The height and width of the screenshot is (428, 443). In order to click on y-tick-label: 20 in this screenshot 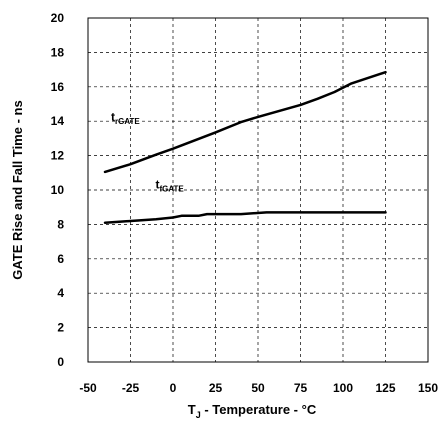, I will do `click(58, 18)`.